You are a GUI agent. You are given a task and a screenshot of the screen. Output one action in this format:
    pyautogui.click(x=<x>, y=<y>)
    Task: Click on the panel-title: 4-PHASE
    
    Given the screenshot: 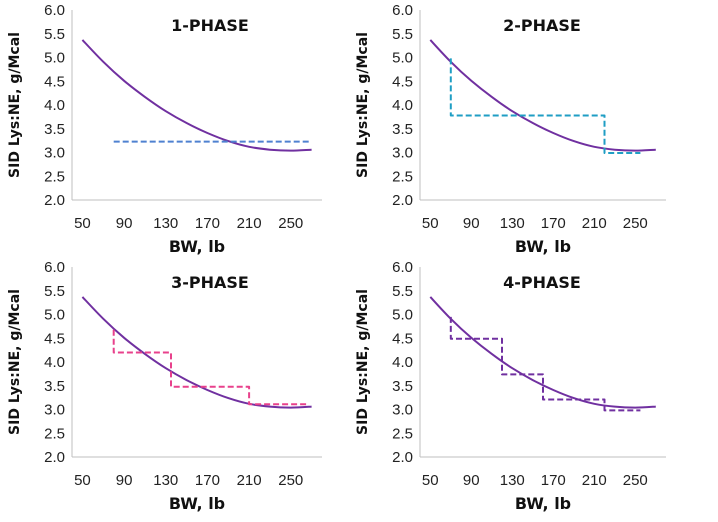 What is the action you would take?
    pyautogui.click(x=542, y=282)
    